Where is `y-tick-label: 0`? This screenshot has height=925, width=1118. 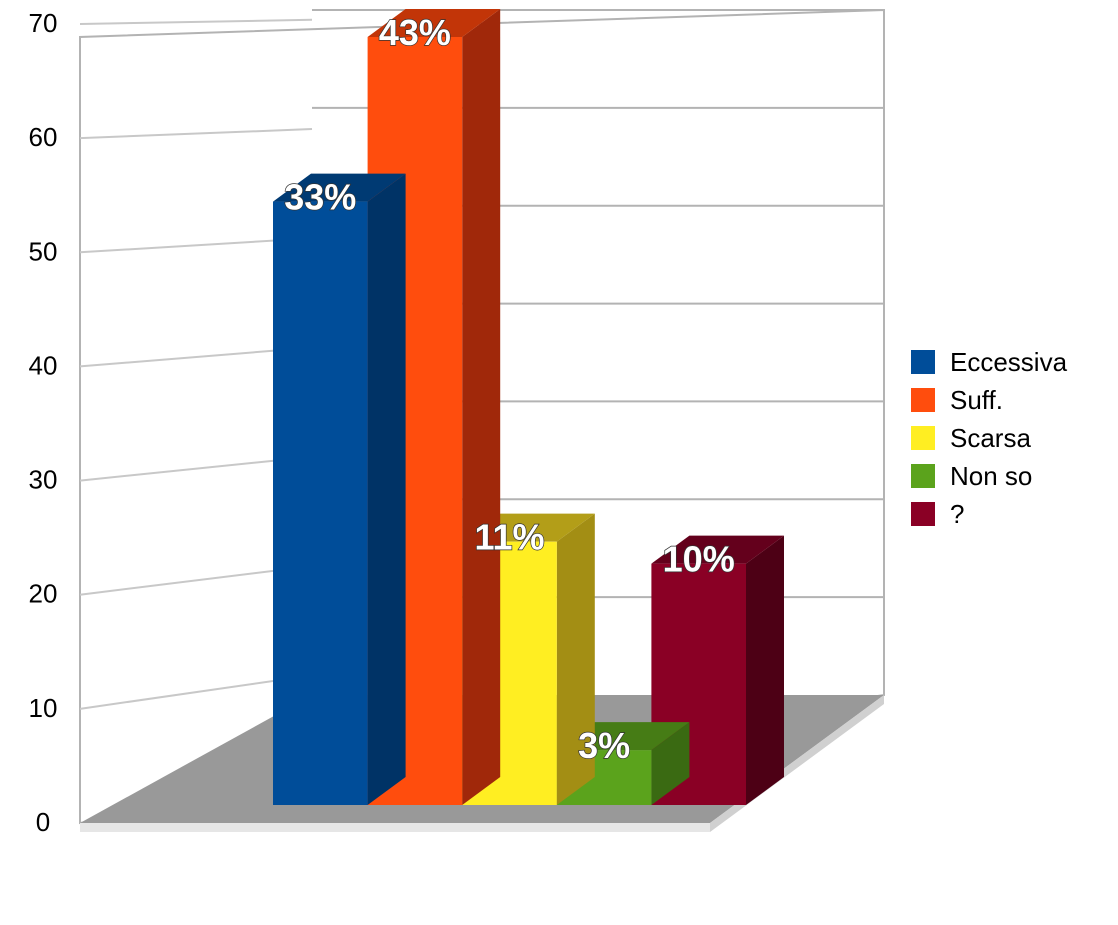
y-tick-label: 0 is located at coordinates (43, 822).